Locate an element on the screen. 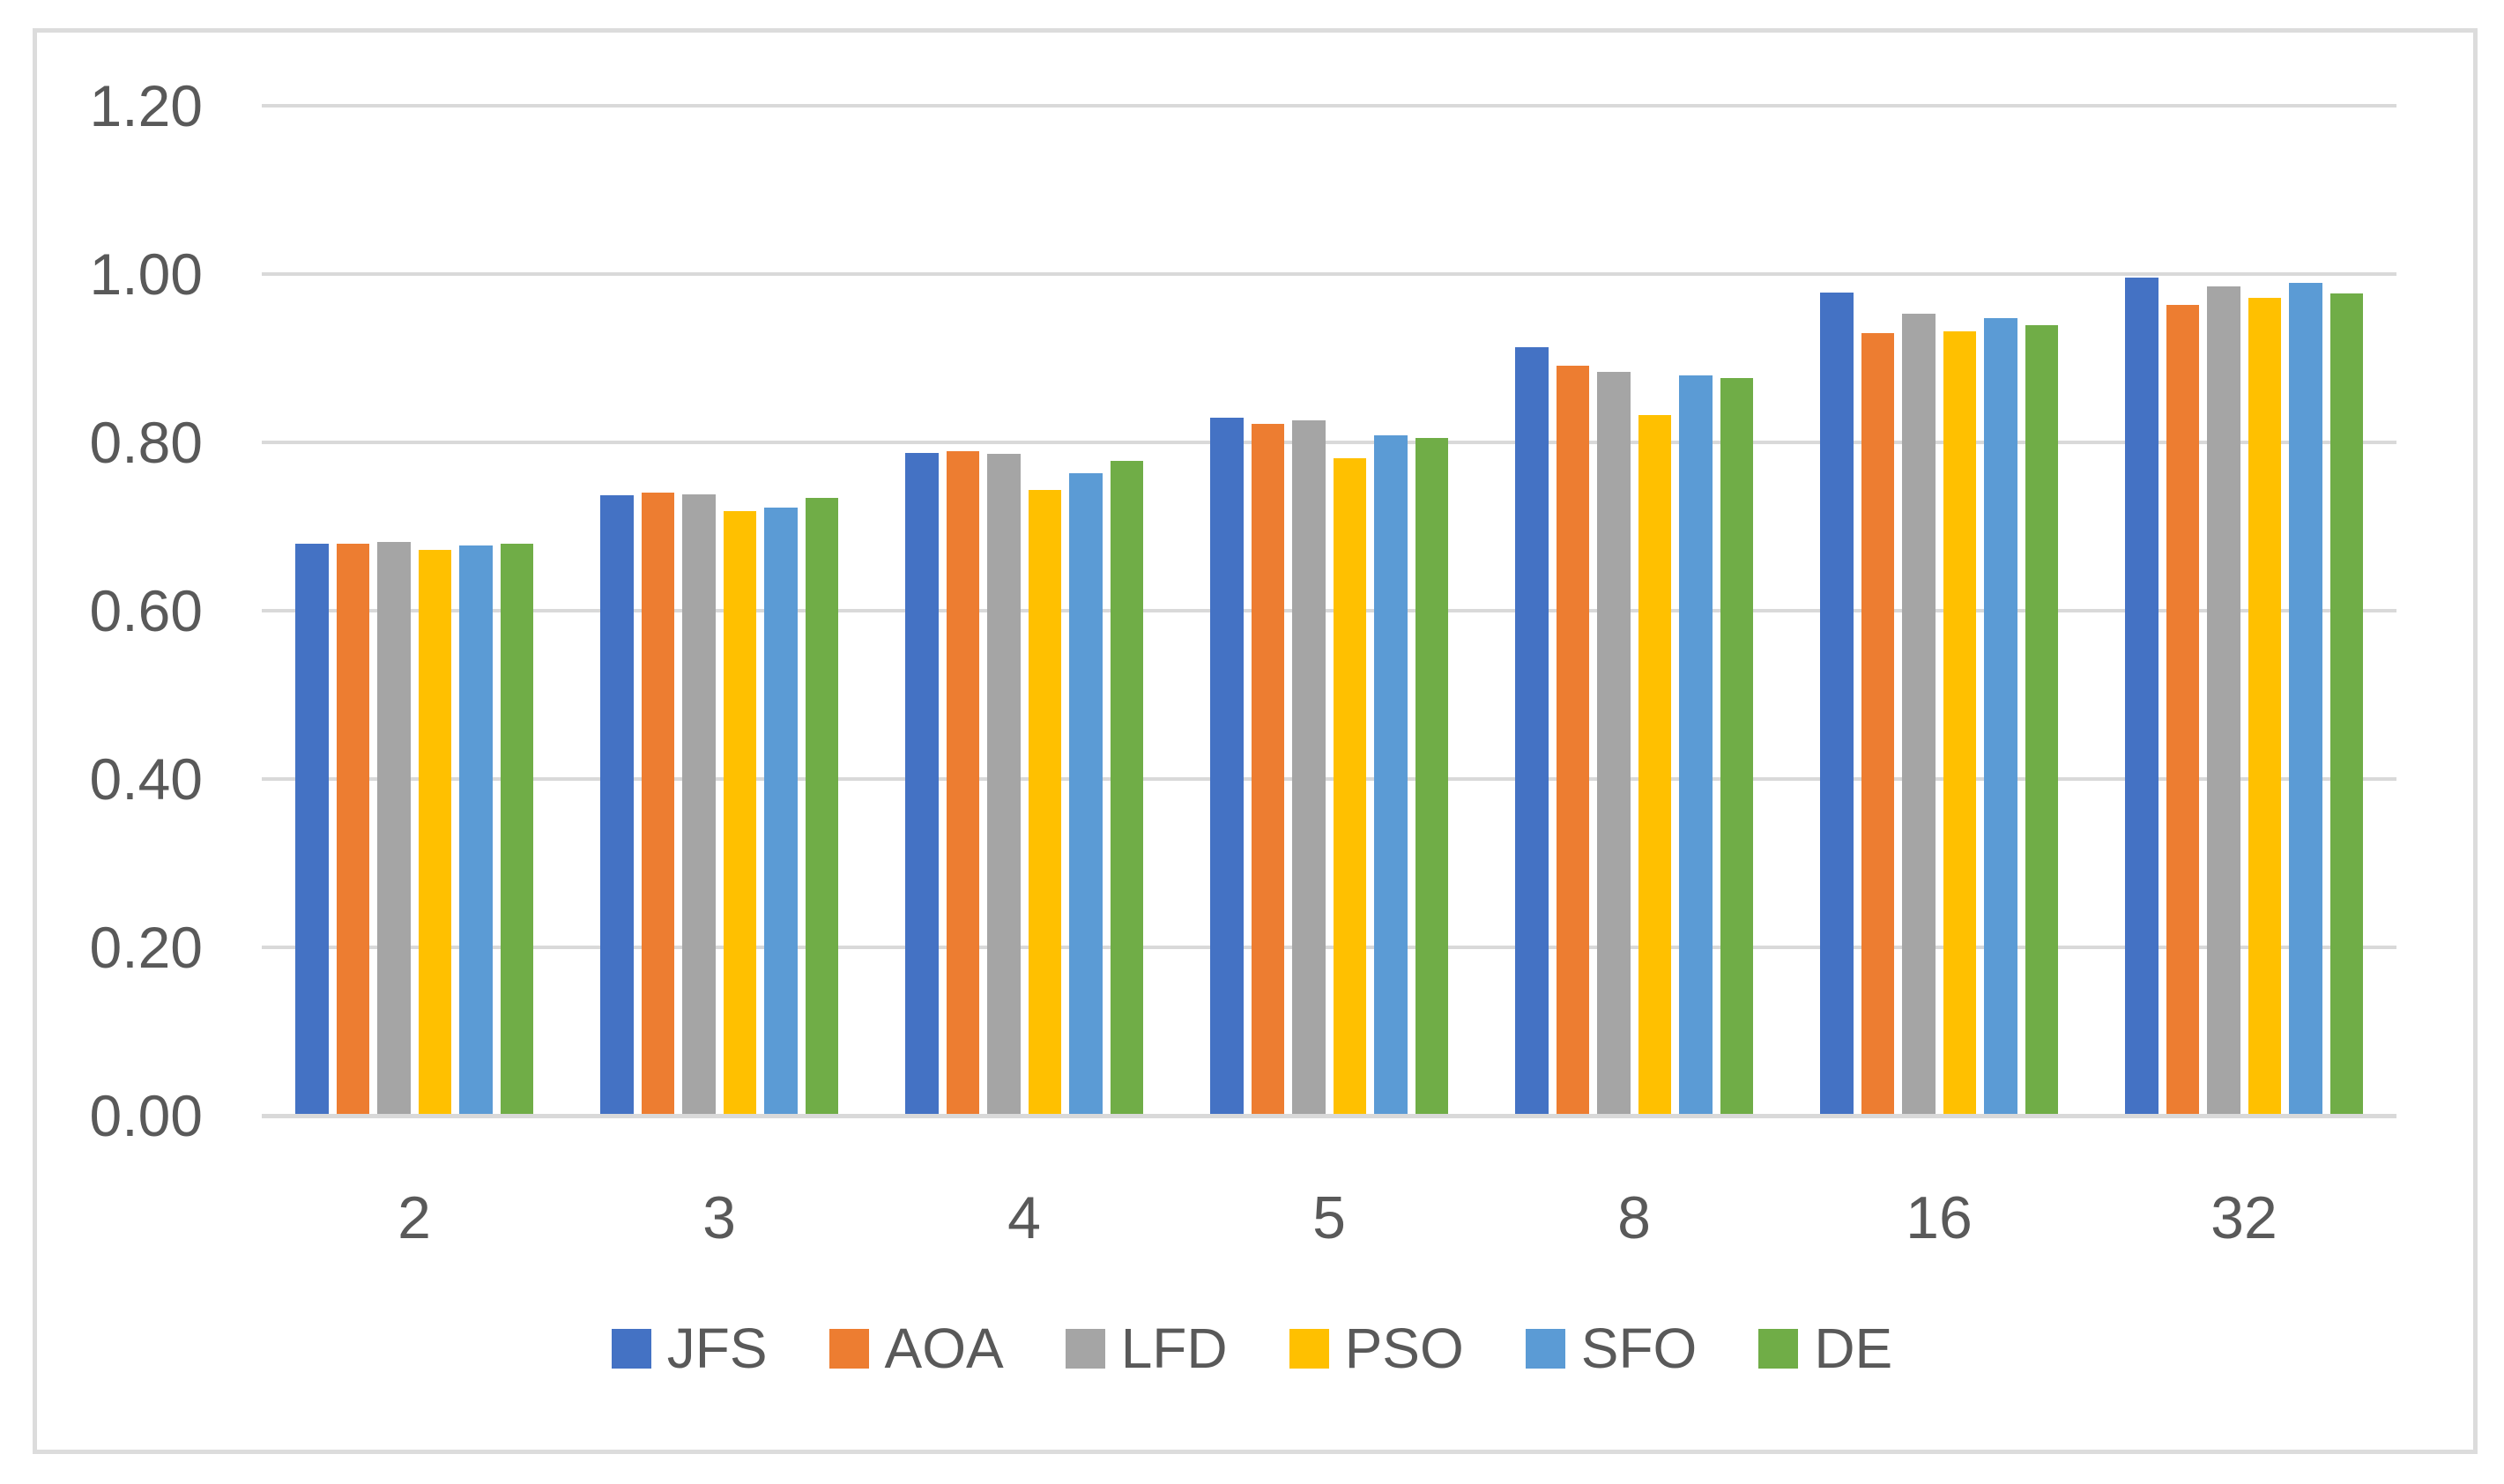 This screenshot has height=1484, width=2504. y-tick-label: 1.20 is located at coordinates (146, 105).